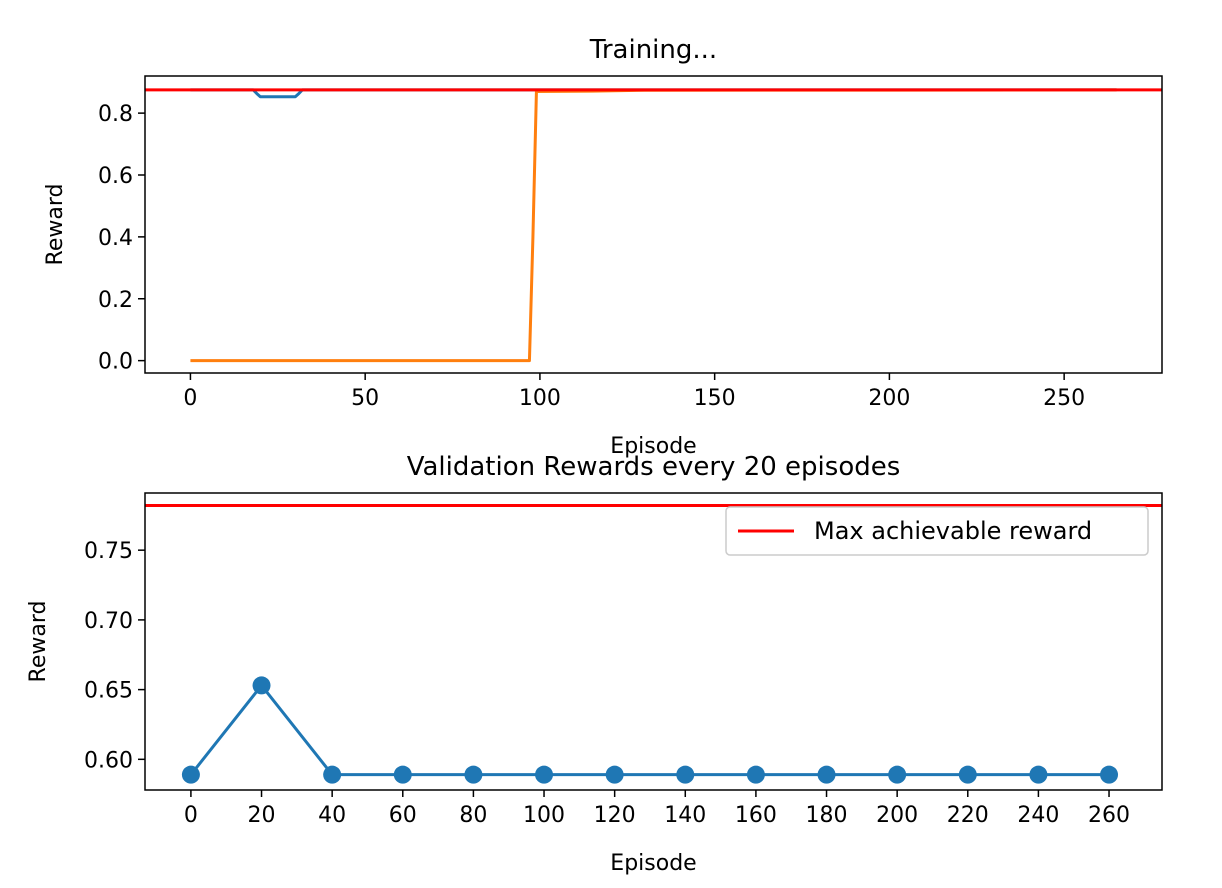 The height and width of the screenshot is (888, 1222). I want to click on legend-label: Max achievable reward, so click(953, 531).